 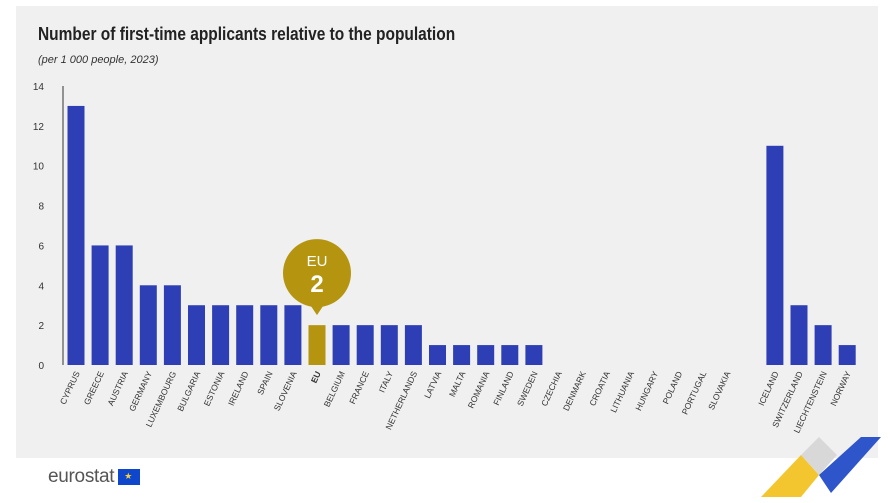 What do you see at coordinates (316, 377) in the screenshot?
I see `x-tick-label: EU` at bounding box center [316, 377].